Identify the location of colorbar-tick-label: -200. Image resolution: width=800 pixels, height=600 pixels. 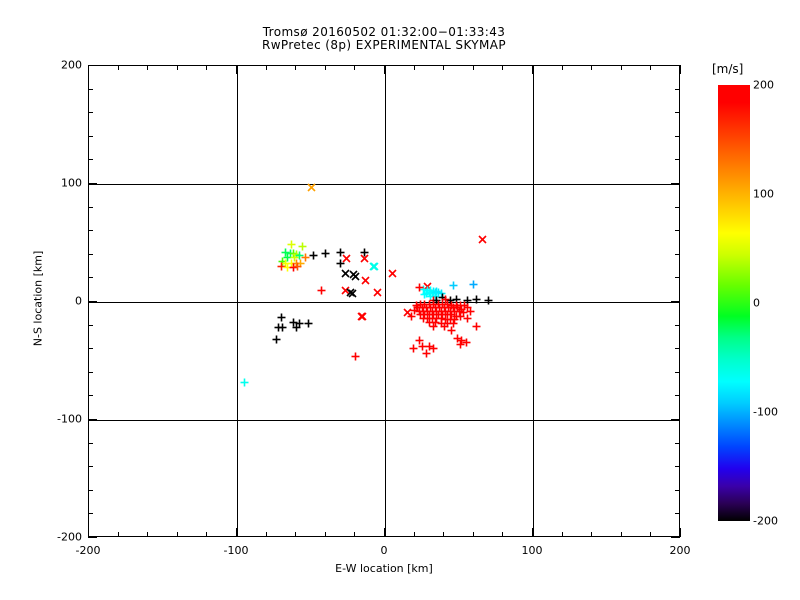
(765, 521).